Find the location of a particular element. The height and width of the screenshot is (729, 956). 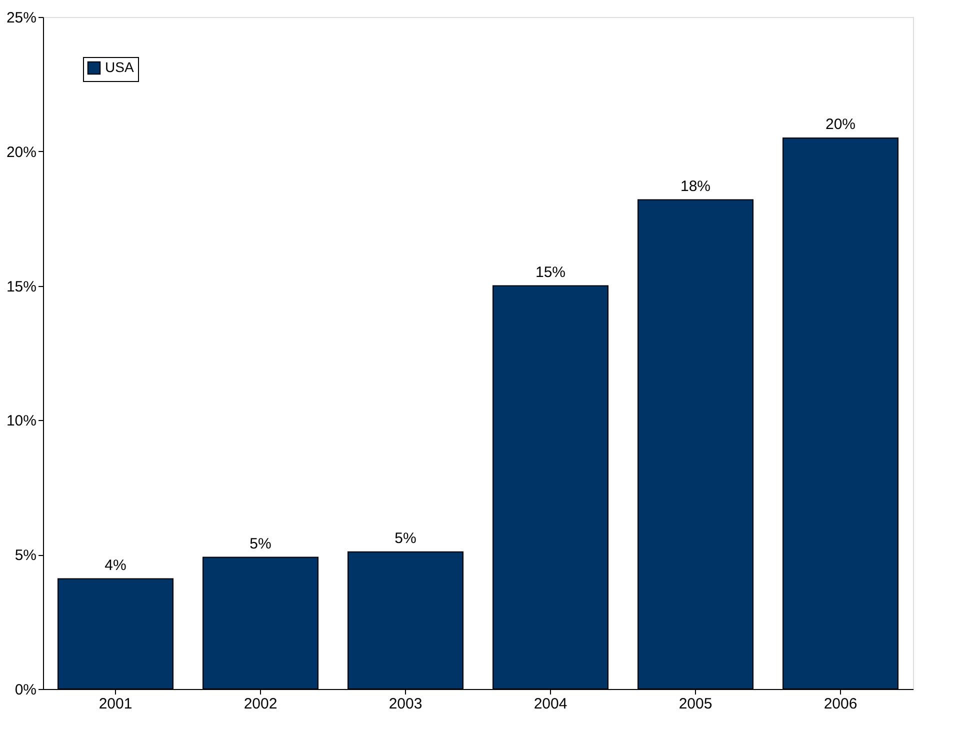

data-label: 20% is located at coordinates (840, 124).